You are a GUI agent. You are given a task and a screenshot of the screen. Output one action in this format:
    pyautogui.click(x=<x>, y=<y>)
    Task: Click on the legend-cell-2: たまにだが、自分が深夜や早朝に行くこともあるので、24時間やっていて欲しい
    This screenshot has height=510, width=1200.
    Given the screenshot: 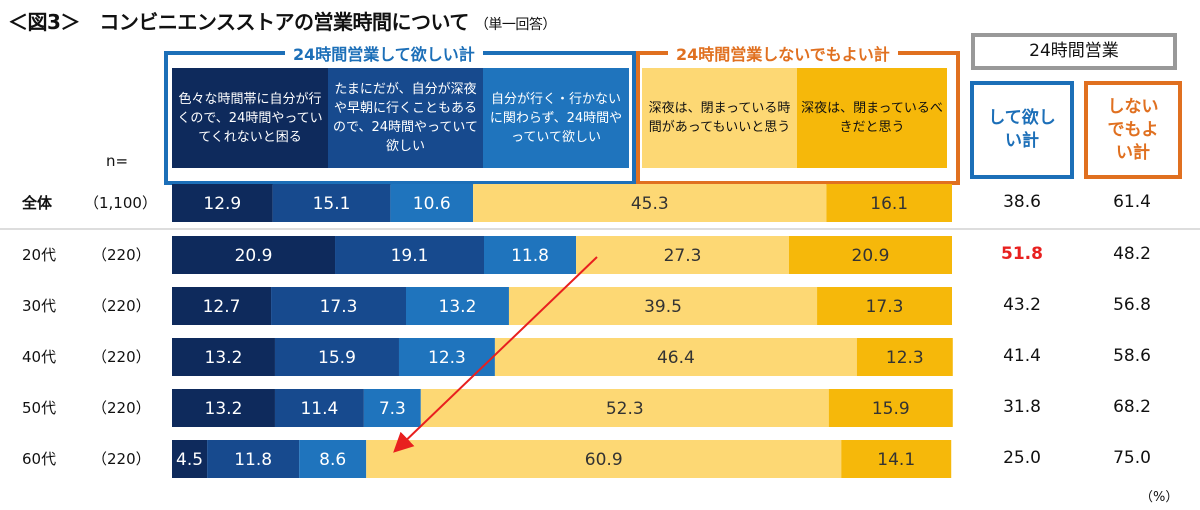 What is the action you would take?
    pyautogui.click(x=405, y=118)
    